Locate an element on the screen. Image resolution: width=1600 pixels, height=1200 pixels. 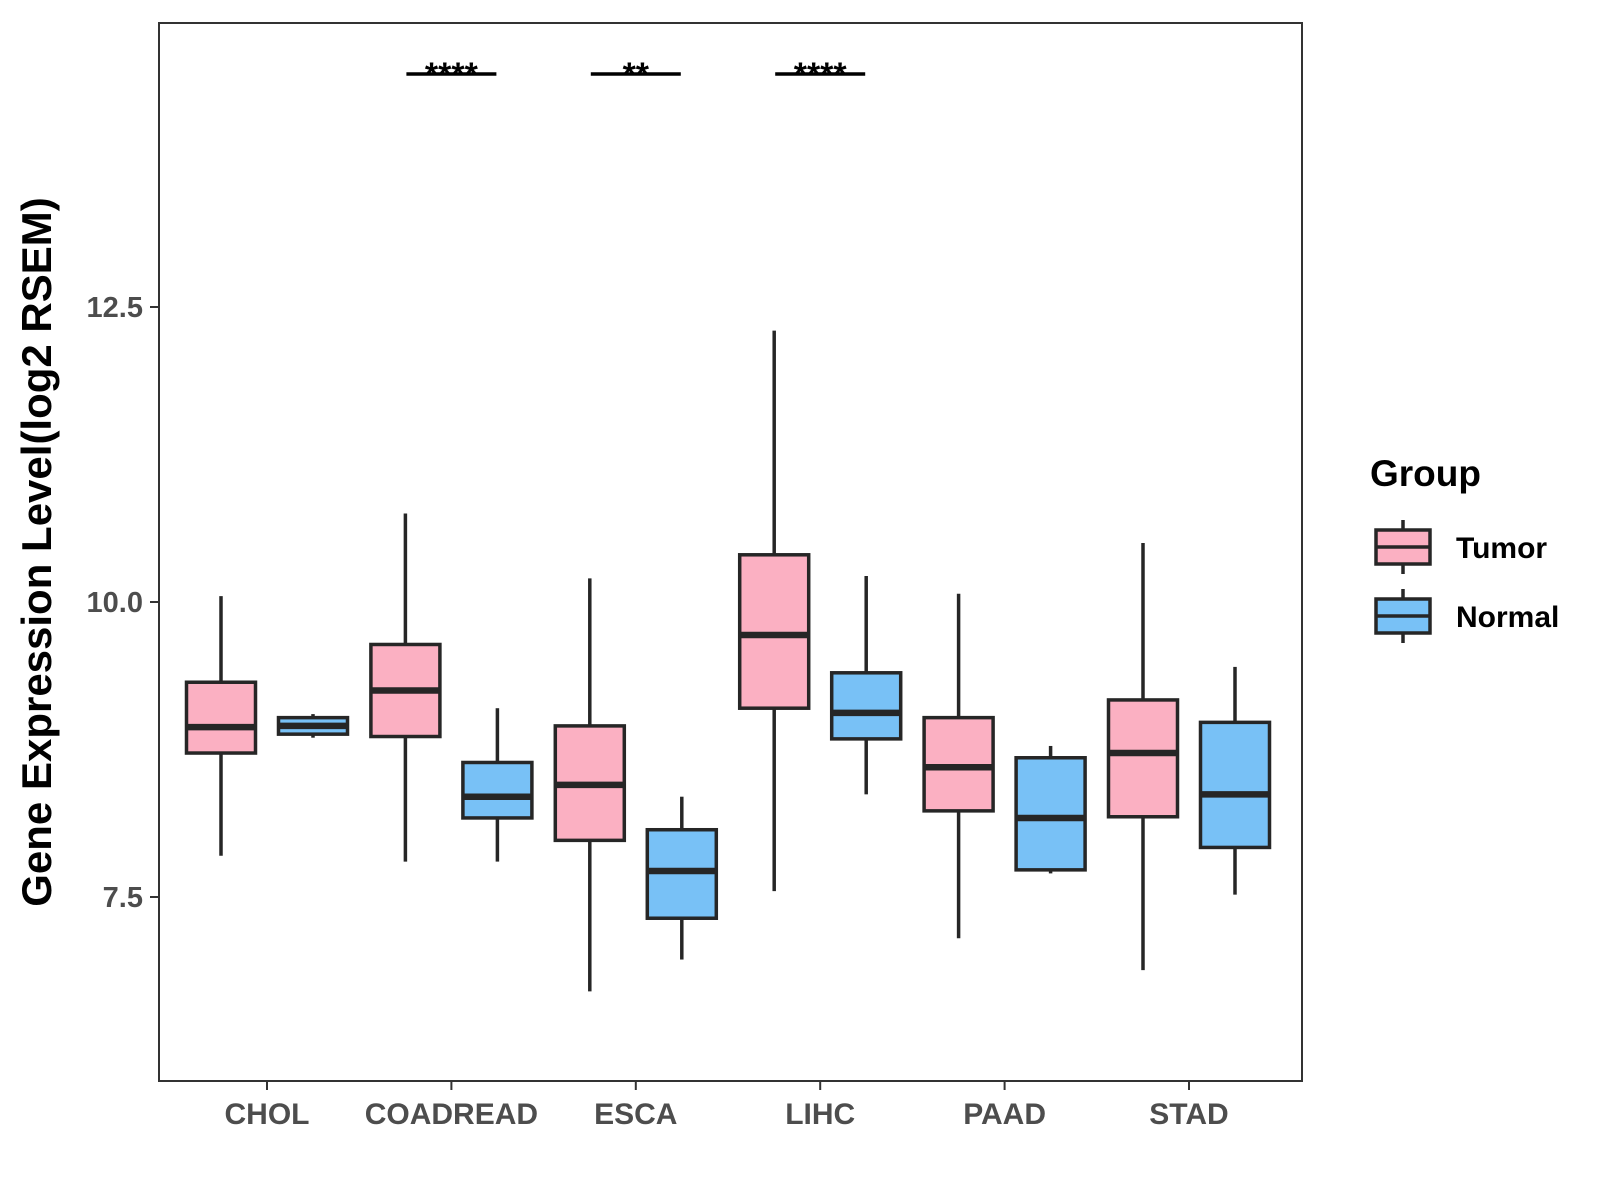
legend: Group Tumor Normal is located at coordinates (1464, 548).